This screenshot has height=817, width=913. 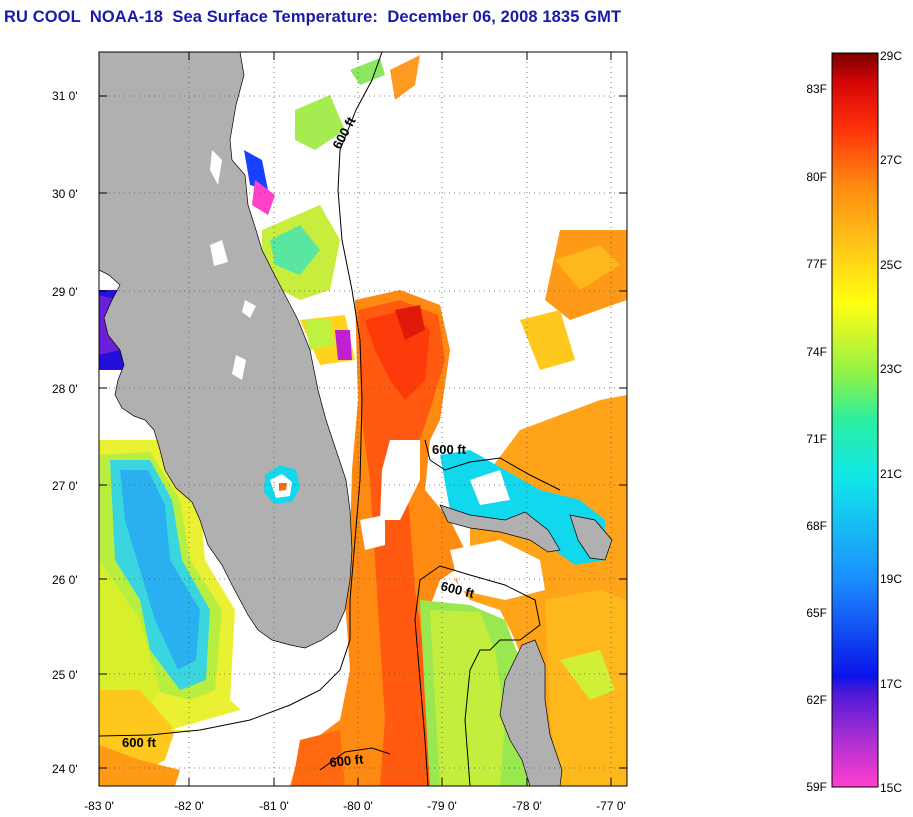 What do you see at coordinates (816, 700) in the screenshot?
I see `colorbar-f-label: 62F` at bounding box center [816, 700].